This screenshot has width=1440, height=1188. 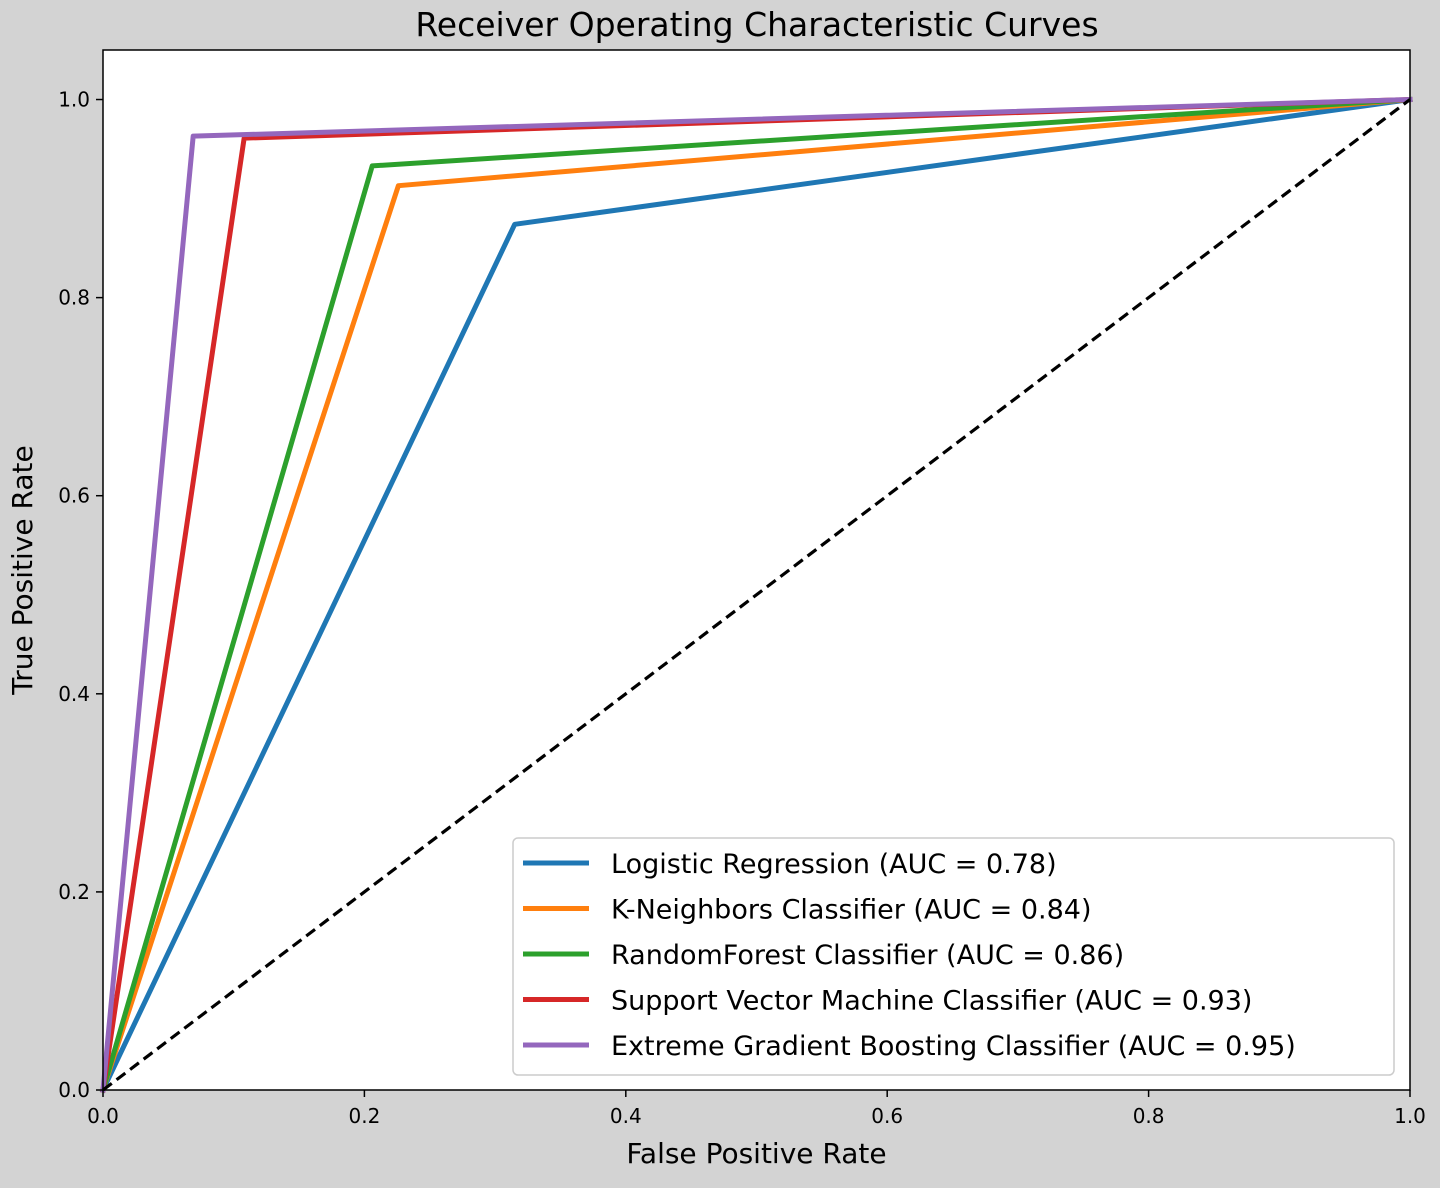 What do you see at coordinates (80, 595) in the screenshot?
I see `y-axis-ticks: 0.0 0.2 0.4 0.6 0.8 1.0` at bounding box center [80, 595].